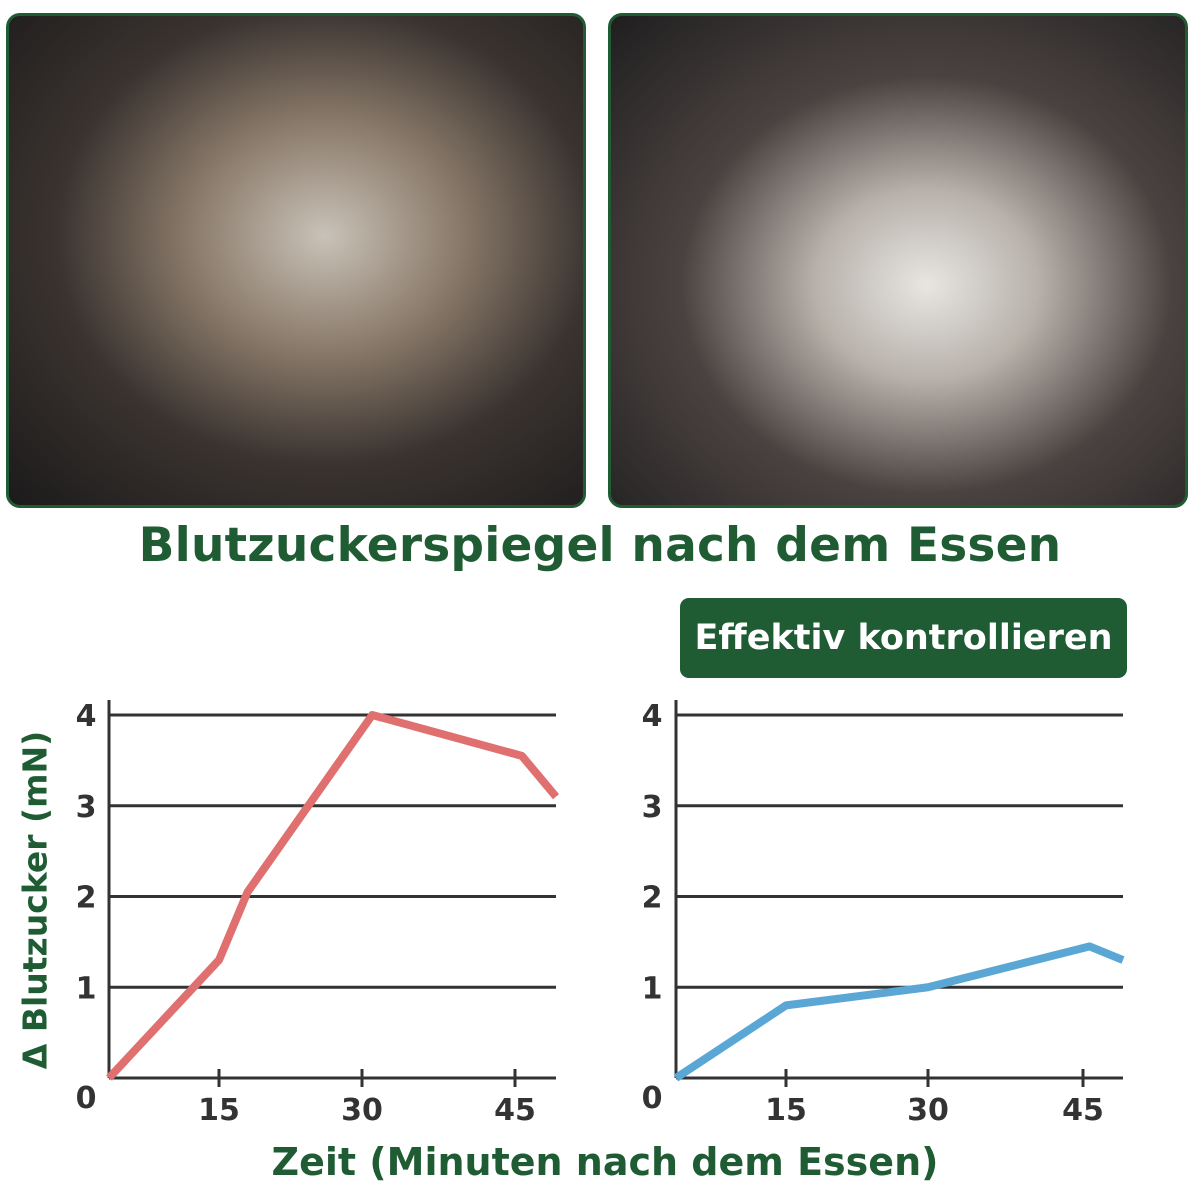 The width and height of the screenshot is (1200, 1200). What do you see at coordinates (35, 900) in the screenshot?
I see `y-axis-label: Δ Blutzucker (mN)` at bounding box center [35, 900].